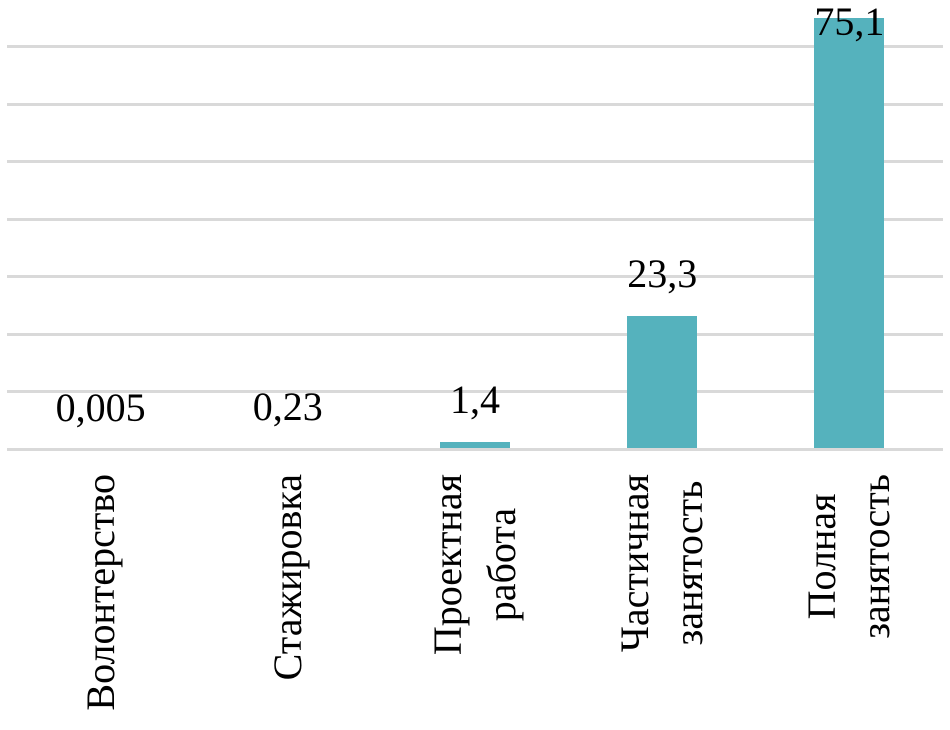 The height and width of the screenshot is (730, 950). I want to click on category-label-lines: Волонтерство, so click(101, 592).